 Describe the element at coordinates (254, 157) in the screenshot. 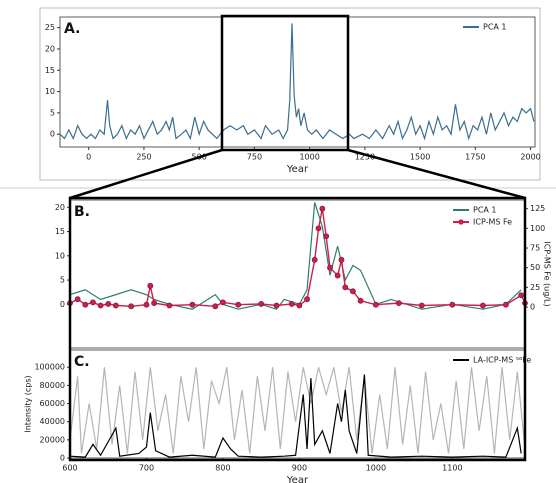

I see `x-tick-label: 750` at that location.